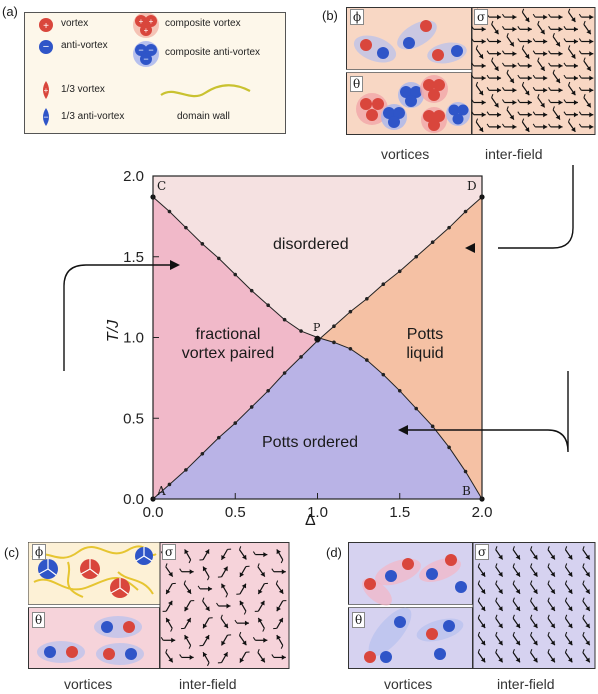 The height and width of the screenshot is (694, 598). What do you see at coordinates (414, 635) in the screenshot?
I see `panel-d-theta-pairs` at bounding box center [414, 635].